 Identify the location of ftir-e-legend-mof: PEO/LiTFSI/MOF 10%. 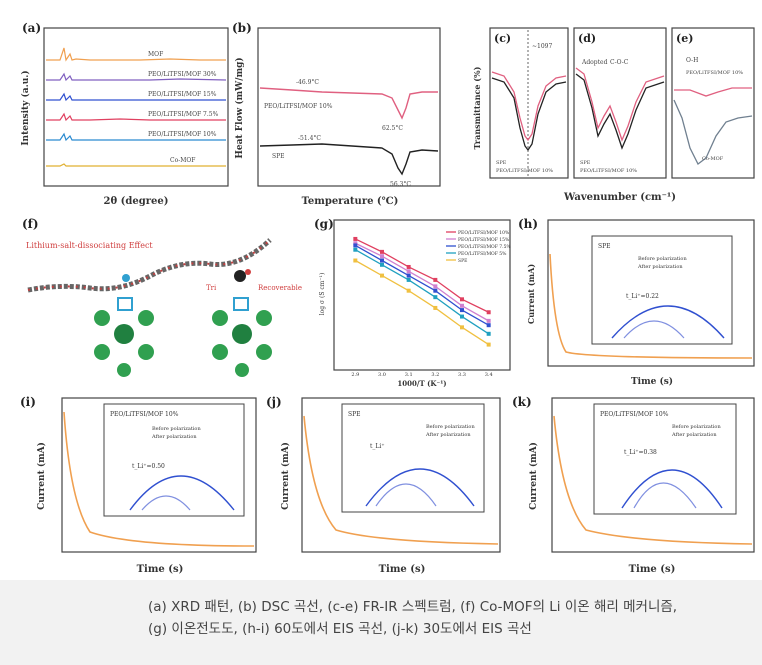
(714, 73).